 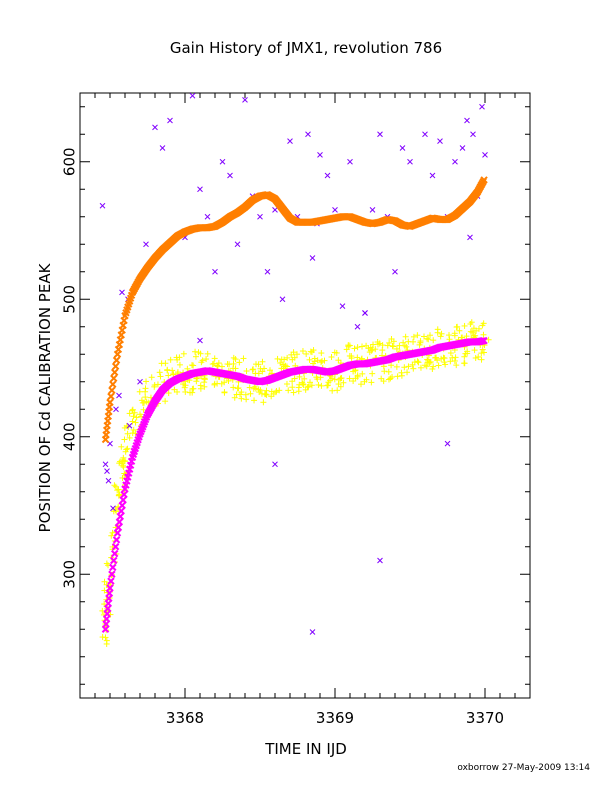 What do you see at coordinates (335, 718) in the screenshot?
I see `x-tick-label: 3369` at bounding box center [335, 718].